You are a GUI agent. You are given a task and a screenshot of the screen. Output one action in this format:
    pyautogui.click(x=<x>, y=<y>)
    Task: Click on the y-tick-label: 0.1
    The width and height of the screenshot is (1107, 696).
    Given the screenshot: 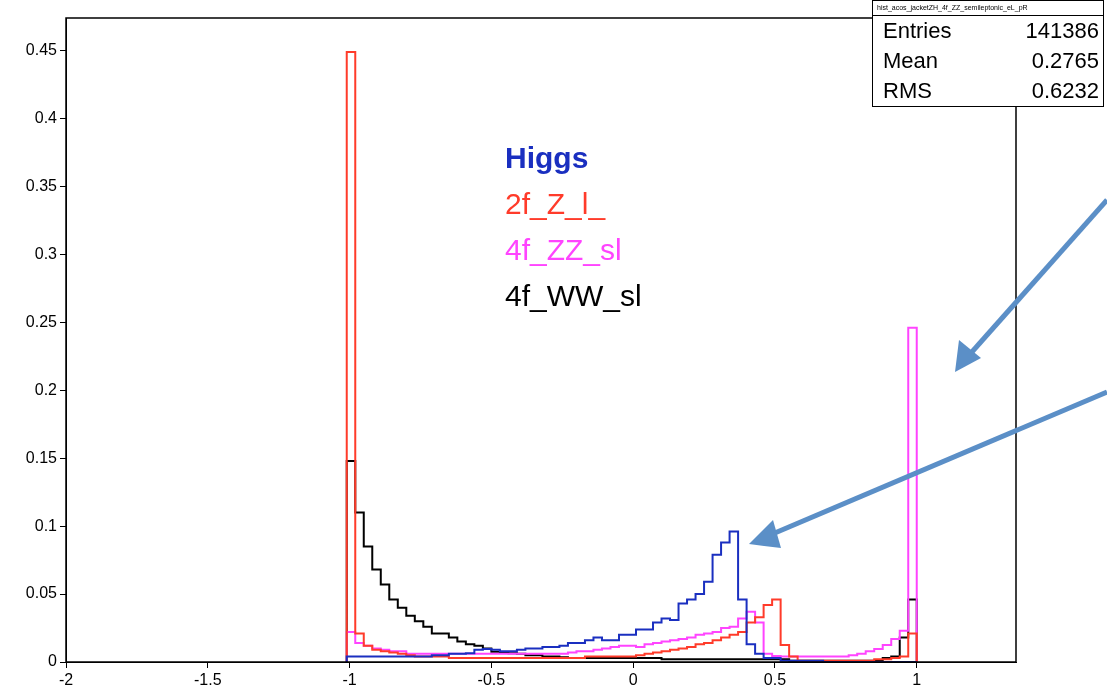 What is the action you would take?
    pyautogui.click(x=46, y=525)
    